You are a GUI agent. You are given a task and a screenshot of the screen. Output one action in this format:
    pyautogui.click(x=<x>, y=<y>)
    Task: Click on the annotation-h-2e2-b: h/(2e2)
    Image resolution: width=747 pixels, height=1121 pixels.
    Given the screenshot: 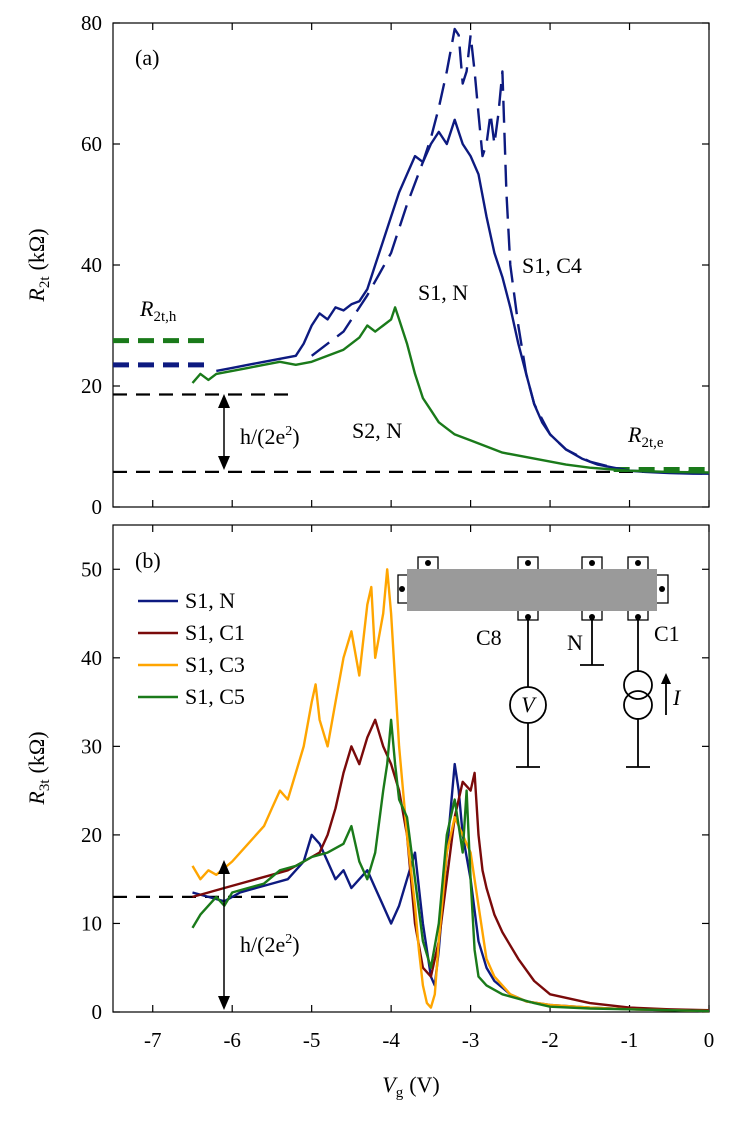 What is the action you would take?
    pyautogui.click(x=270, y=944)
    